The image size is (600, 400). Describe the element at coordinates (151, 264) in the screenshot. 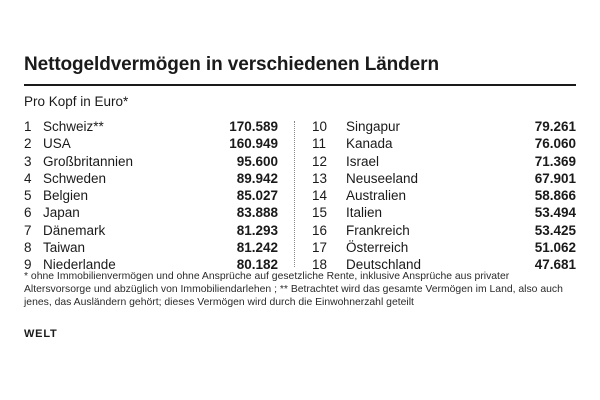

I see `table-row: 9 Niederlande 80.182` at that location.